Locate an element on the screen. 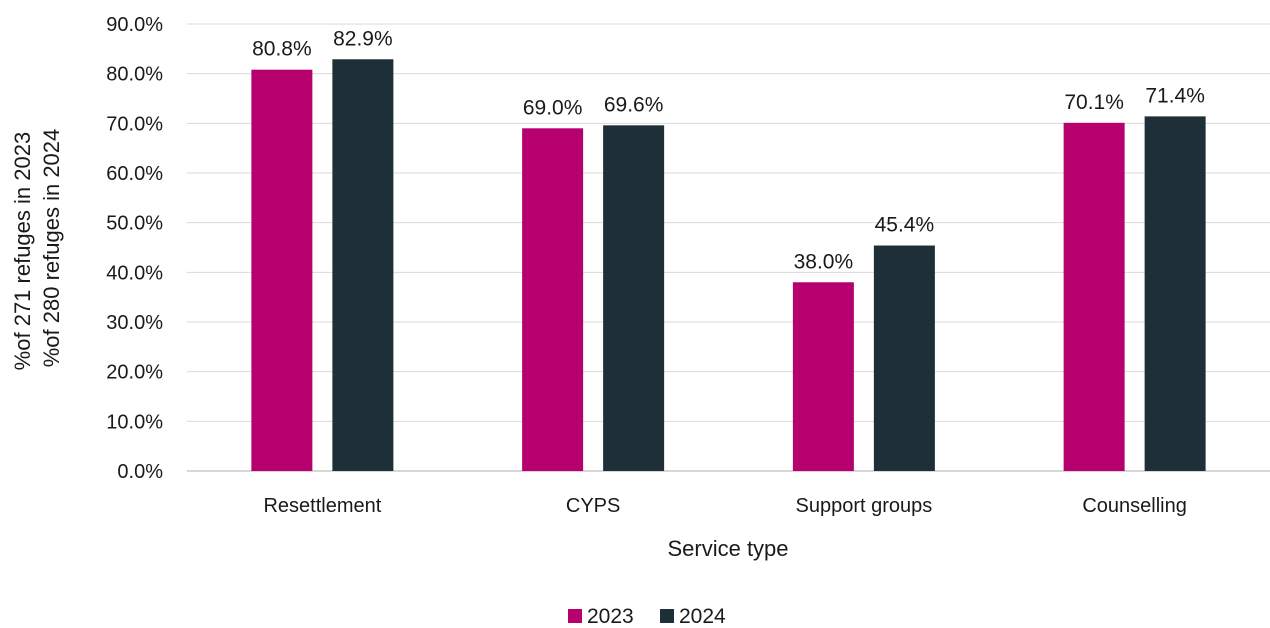 The width and height of the screenshot is (1270, 628). data-label: 45.4% is located at coordinates (905, 225).